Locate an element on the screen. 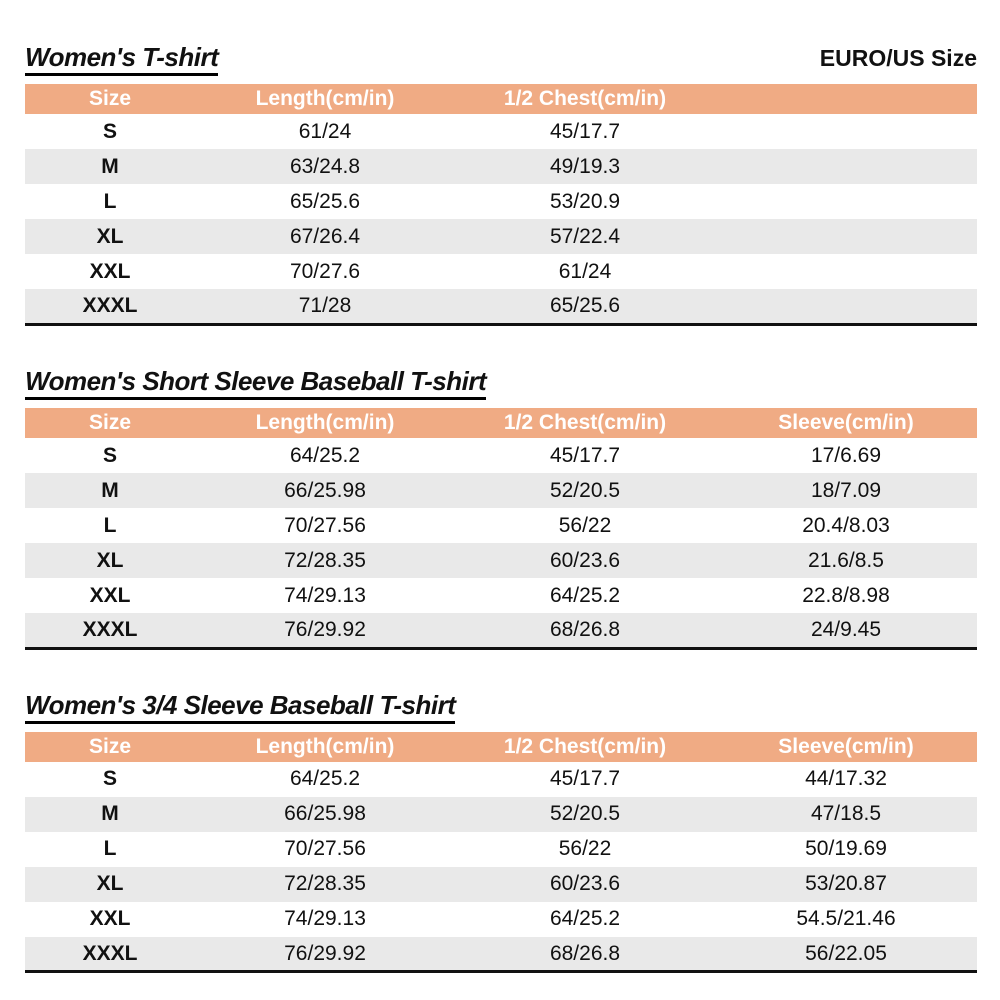  value-cell: 44/17.32 is located at coordinates (846, 779).